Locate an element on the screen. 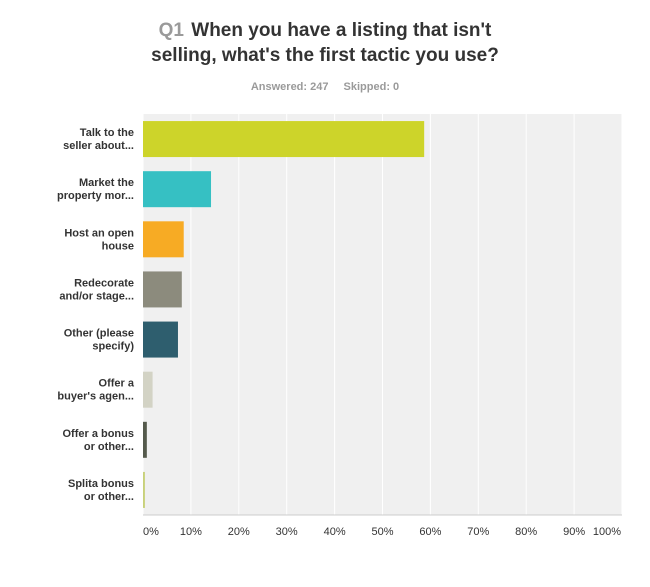 The height and width of the screenshot is (587, 650). x-tick-label: 10% is located at coordinates (191, 532).